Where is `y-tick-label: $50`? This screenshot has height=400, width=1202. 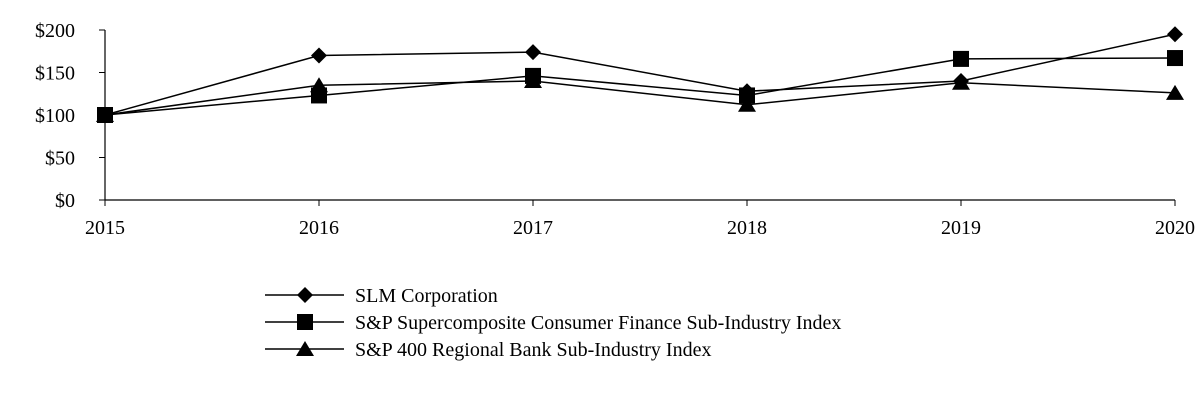
y-tick-label: $50 is located at coordinates (60, 159).